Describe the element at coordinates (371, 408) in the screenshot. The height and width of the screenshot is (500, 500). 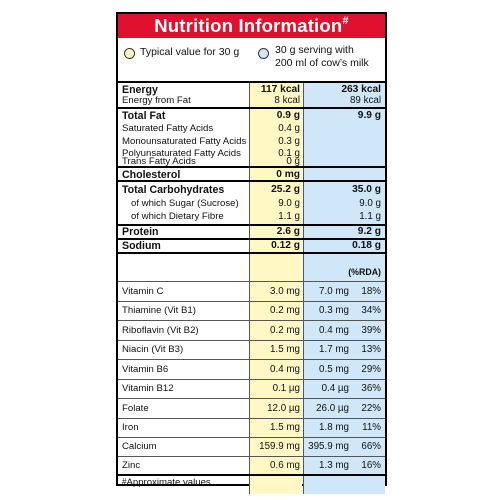
I see `vitamin-rda-value: 22%` at that location.